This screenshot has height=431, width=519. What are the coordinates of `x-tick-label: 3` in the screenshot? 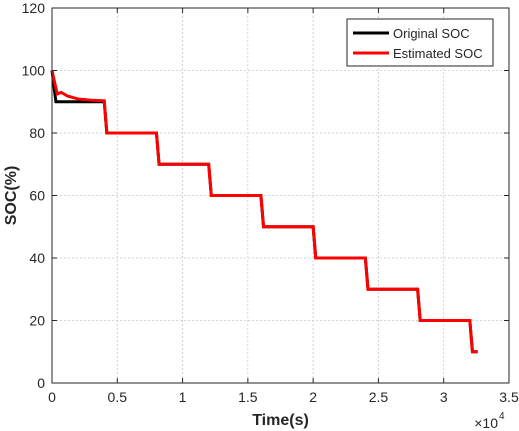 It's located at (444, 397).